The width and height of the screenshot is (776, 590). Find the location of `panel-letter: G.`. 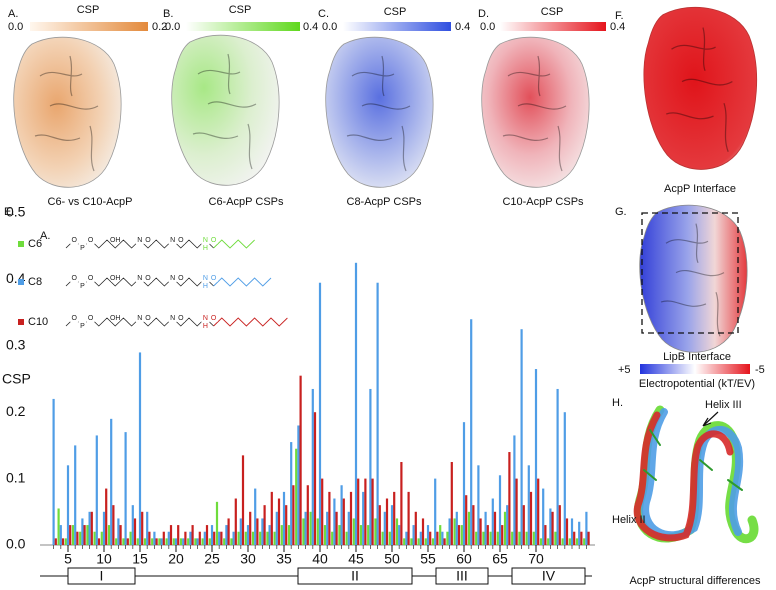

panel-letter: G. is located at coordinates (621, 212).